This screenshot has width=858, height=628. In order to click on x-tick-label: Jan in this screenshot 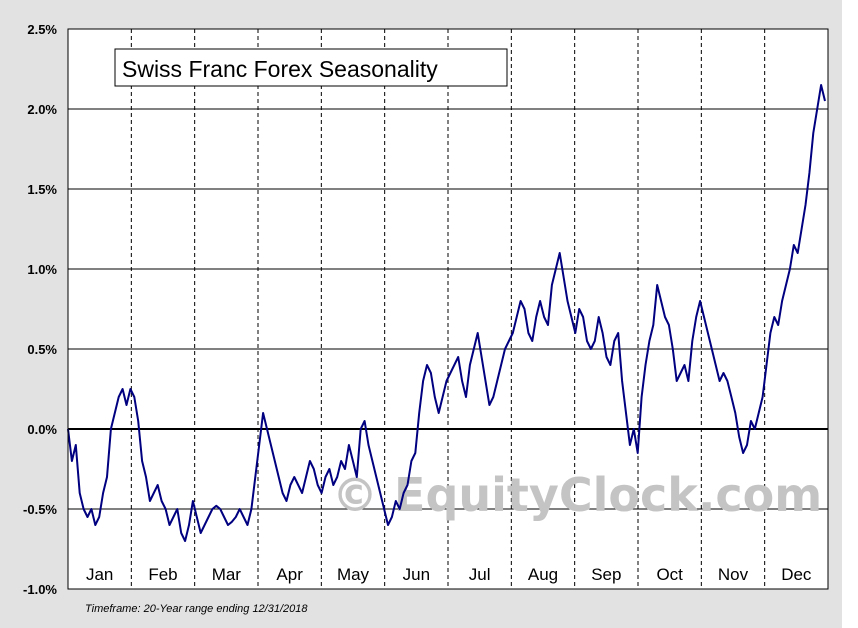, I will do `click(99, 574)`.